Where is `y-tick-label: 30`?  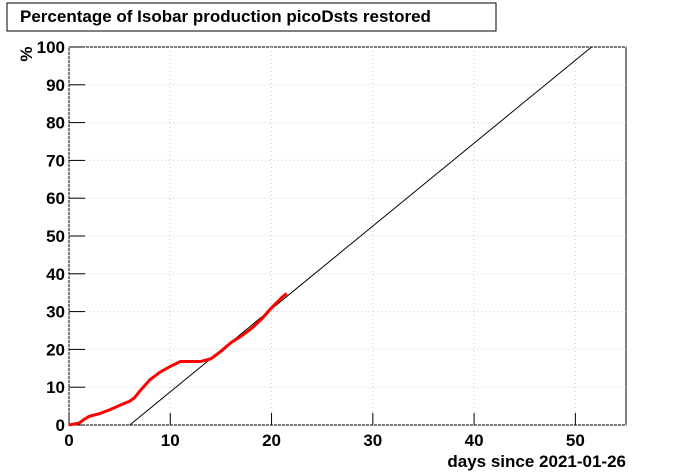
y-tick-label: 30 is located at coordinates (55, 312).